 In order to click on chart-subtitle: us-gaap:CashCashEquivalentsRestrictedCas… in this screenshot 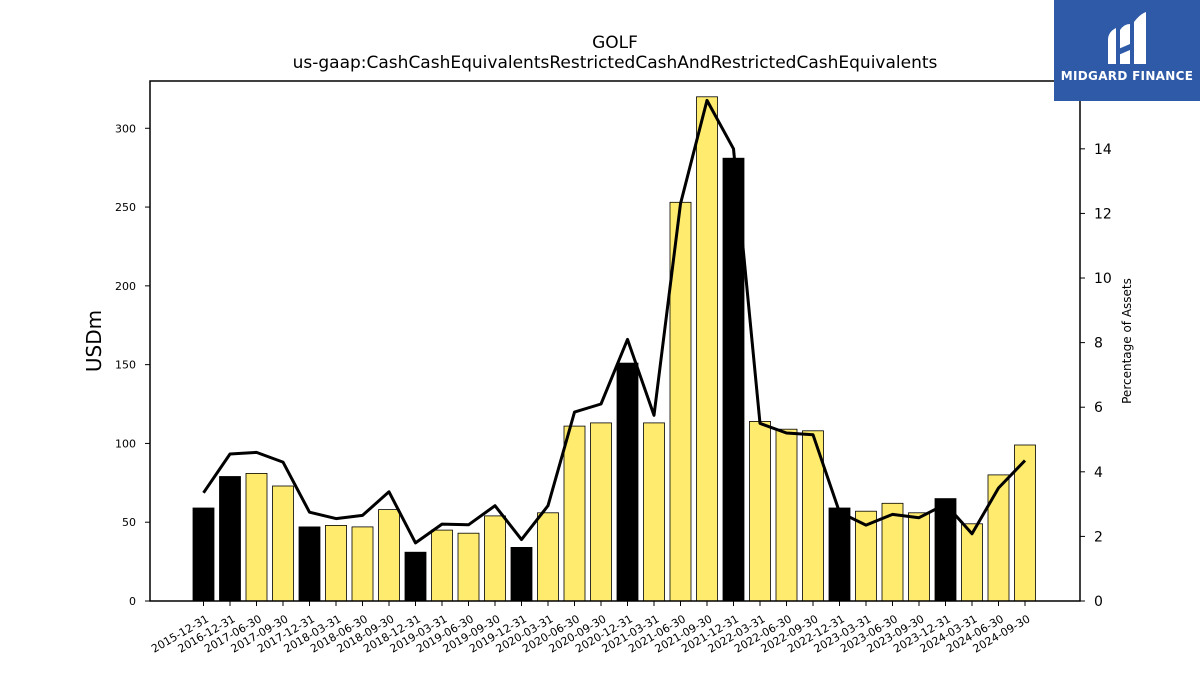, I will do `click(615, 63)`.